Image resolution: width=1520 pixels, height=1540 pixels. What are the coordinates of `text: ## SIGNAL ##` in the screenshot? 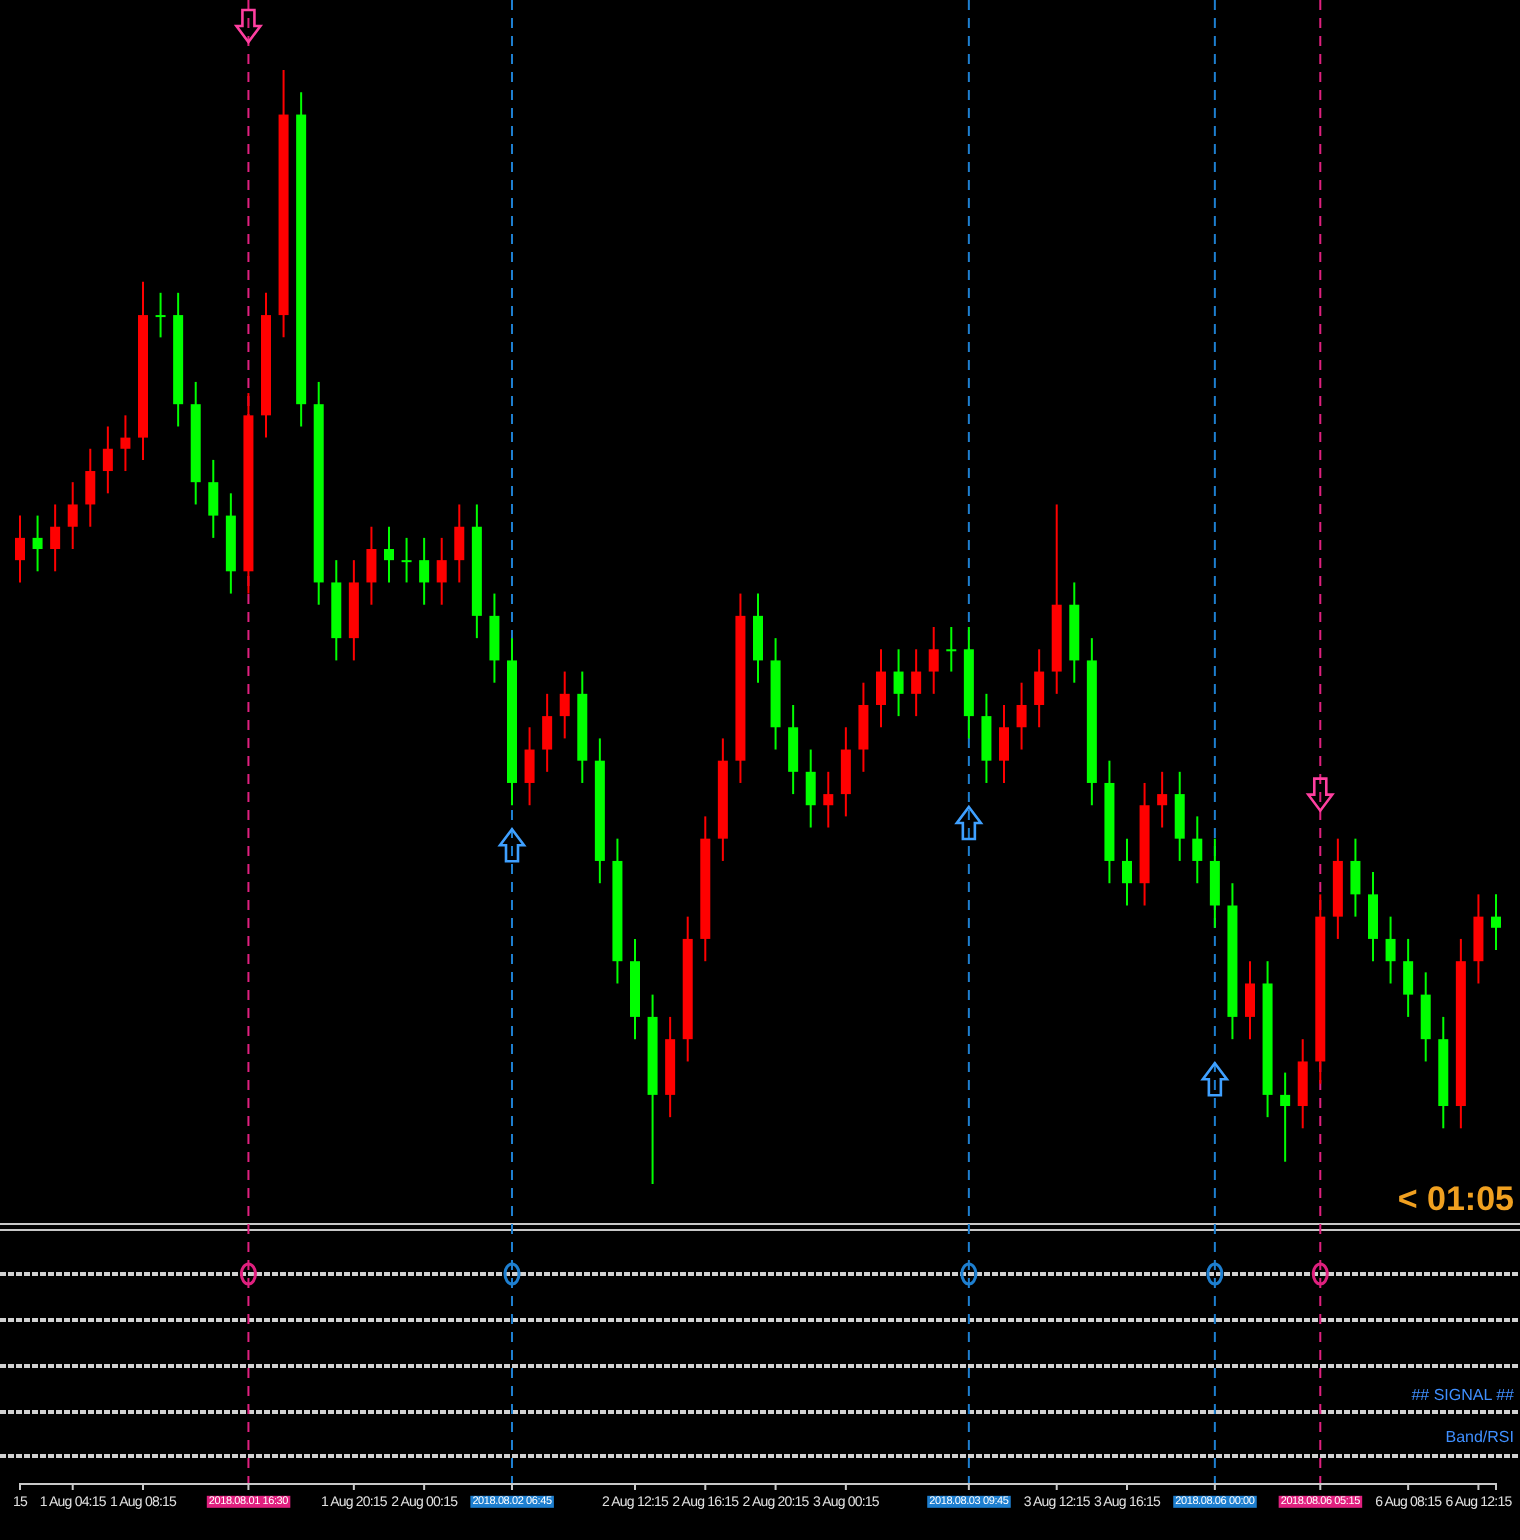 It's located at (1463, 1395).